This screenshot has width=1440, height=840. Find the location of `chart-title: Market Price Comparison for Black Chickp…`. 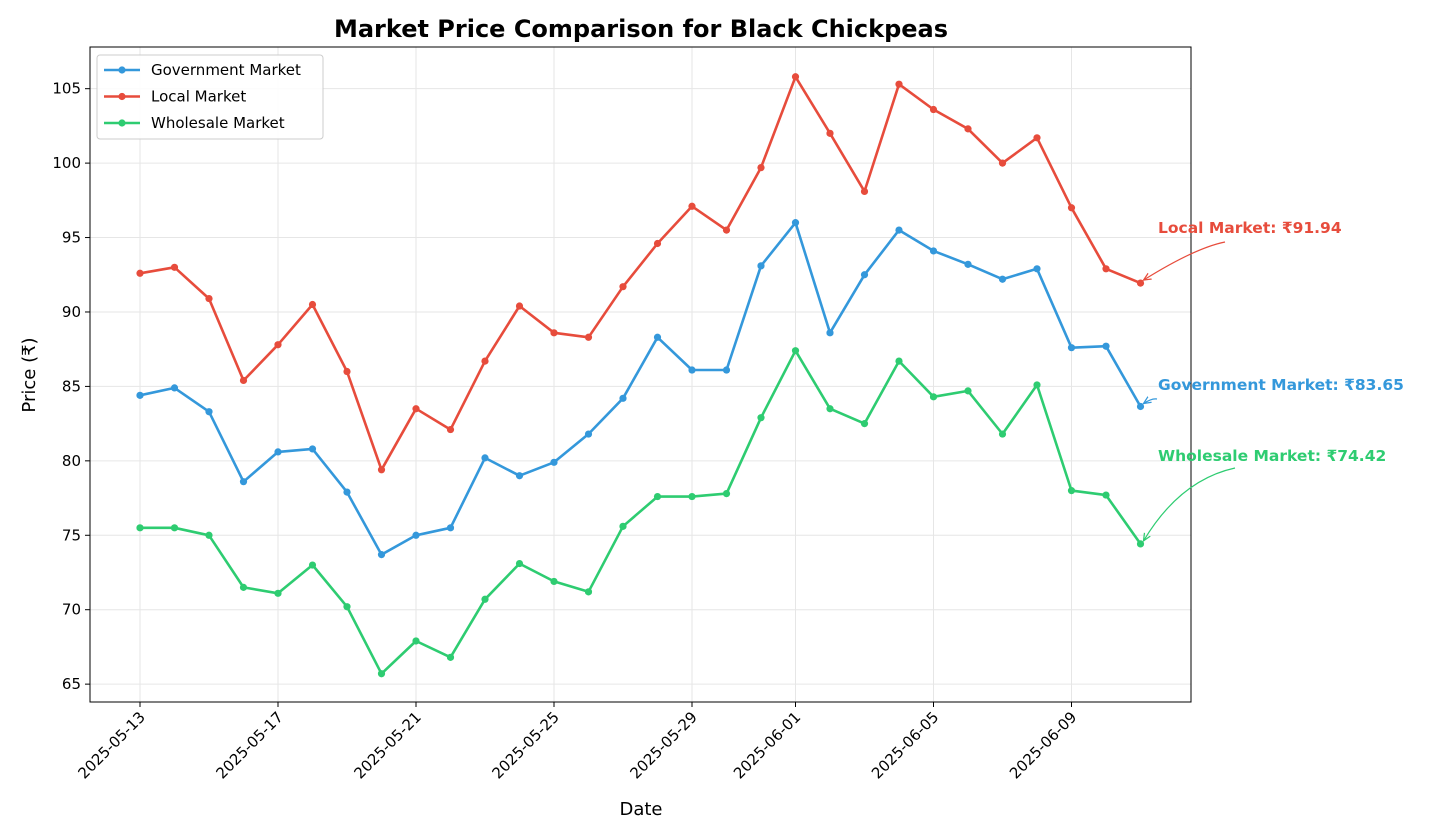

chart-title: Market Price Comparison for Black Chickp… is located at coordinates (641, 29).